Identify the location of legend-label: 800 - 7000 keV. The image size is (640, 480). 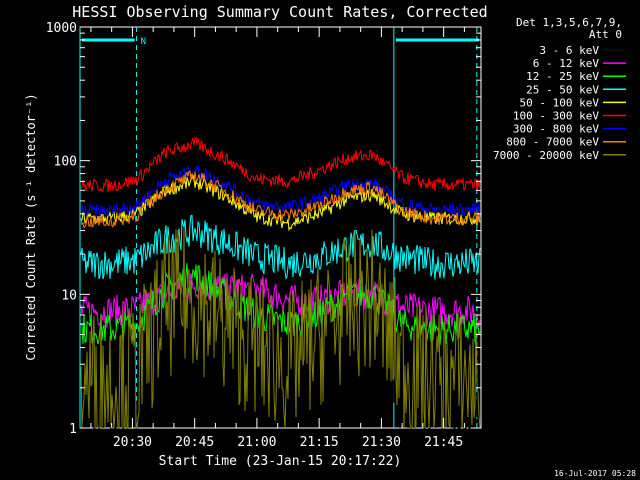
(552, 142).